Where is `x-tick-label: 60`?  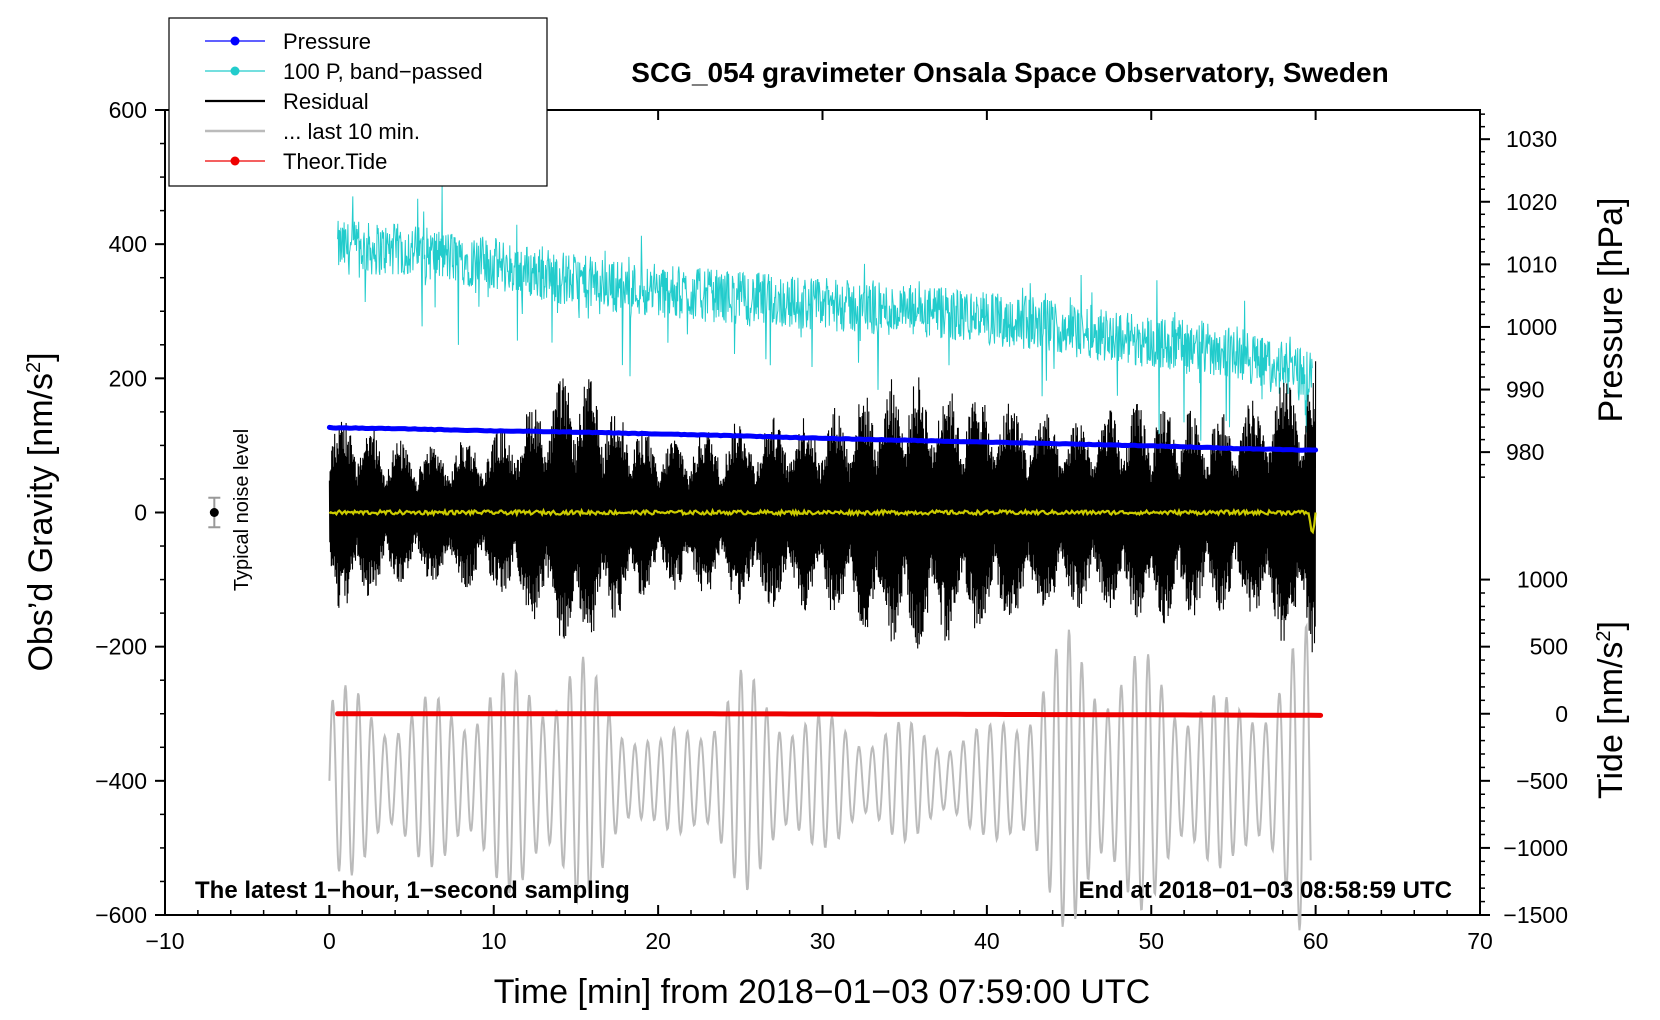
x-tick-label: 60 is located at coordinates (1316, 941).